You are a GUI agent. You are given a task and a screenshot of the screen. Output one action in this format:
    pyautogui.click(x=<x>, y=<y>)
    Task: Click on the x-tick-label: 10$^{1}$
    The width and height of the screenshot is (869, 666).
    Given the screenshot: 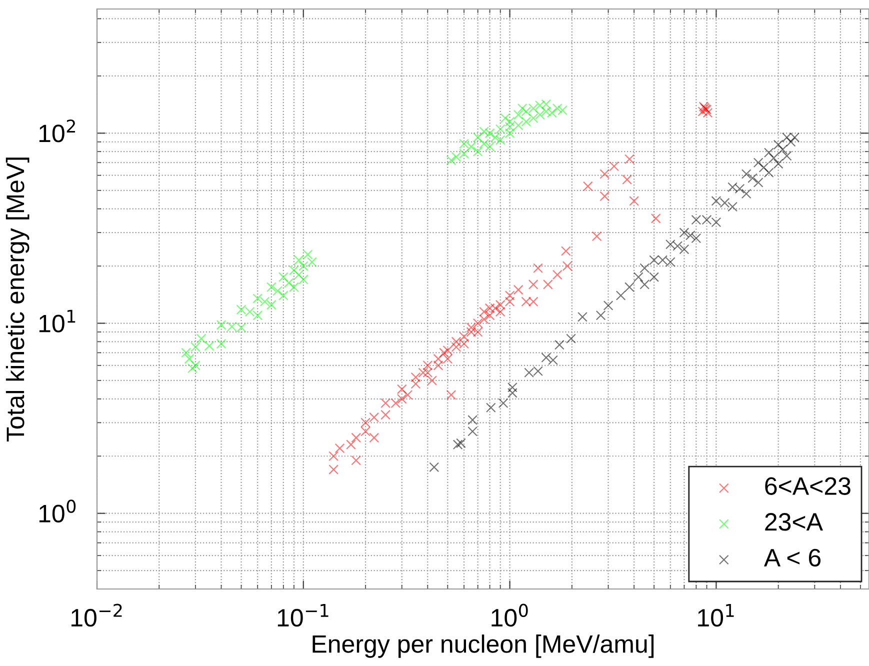 What is the action you would take?
    pyautogui.click(x=716, y=615)
    